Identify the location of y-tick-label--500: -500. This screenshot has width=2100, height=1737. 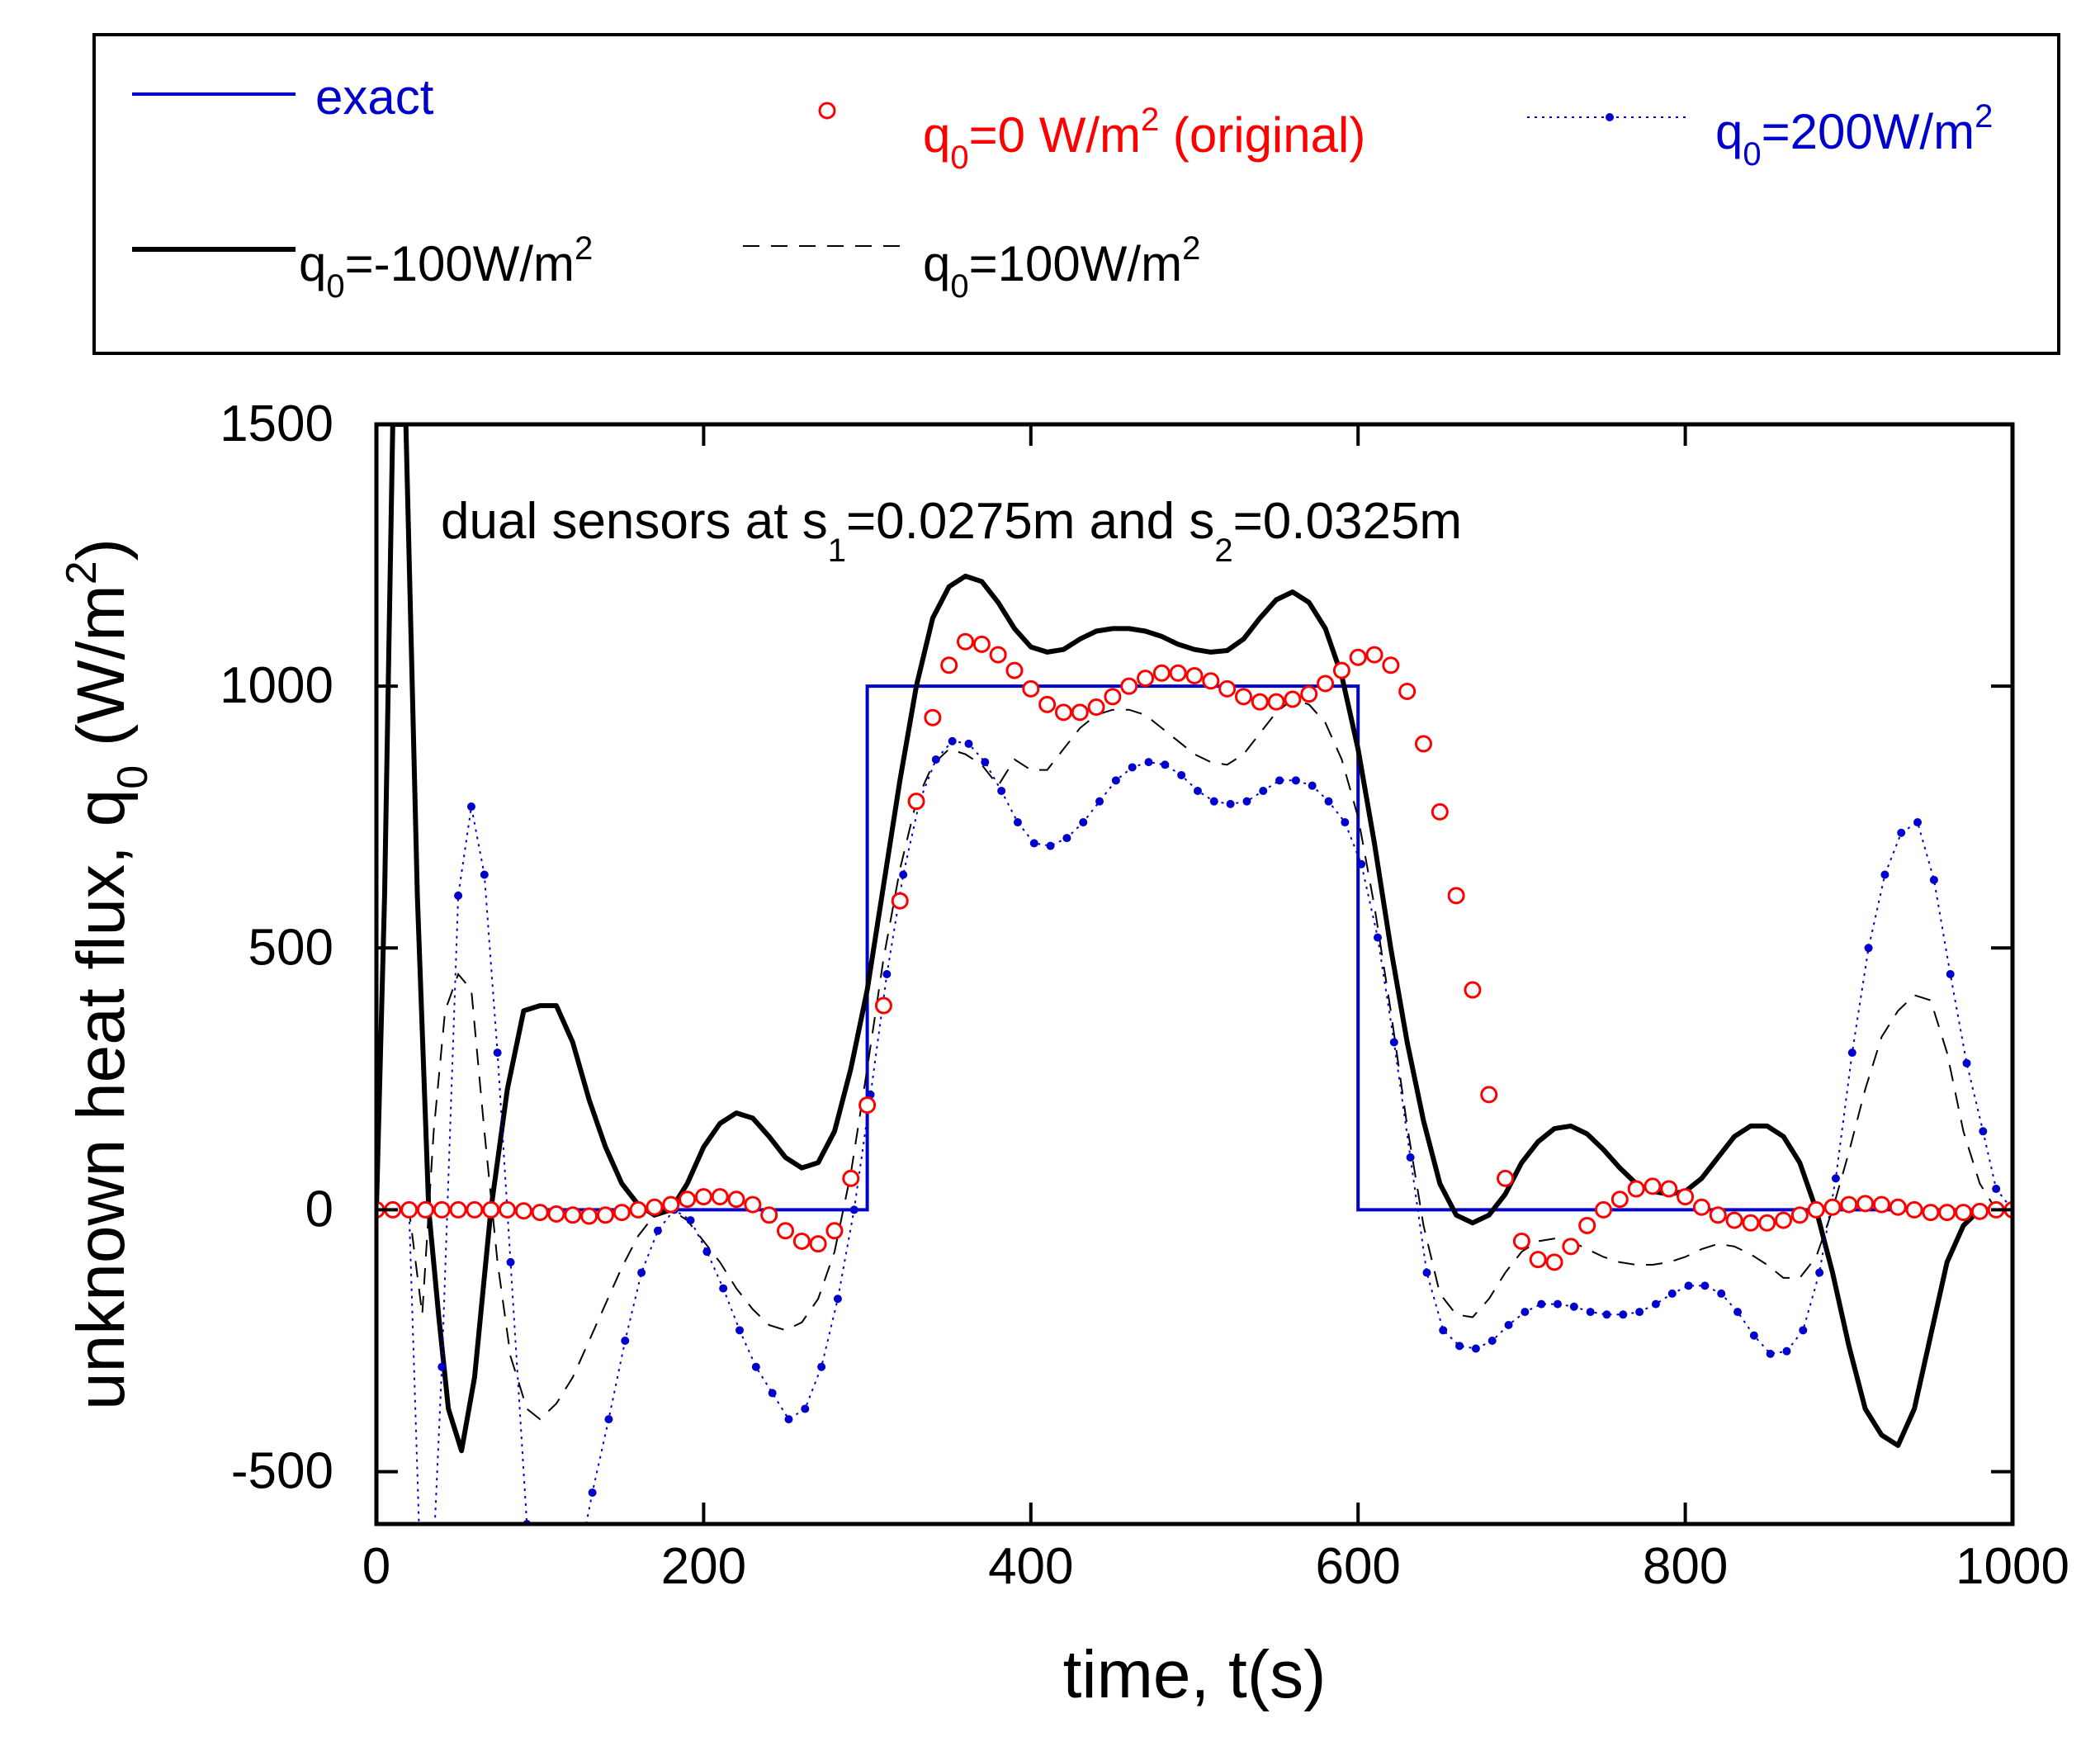
(282, 1471).